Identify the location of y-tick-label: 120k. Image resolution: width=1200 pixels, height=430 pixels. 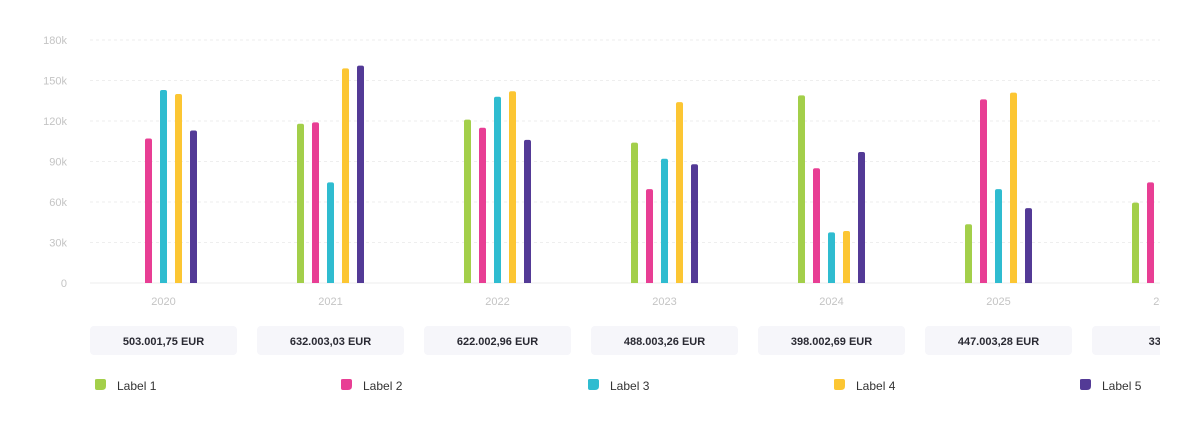
(55, 122).